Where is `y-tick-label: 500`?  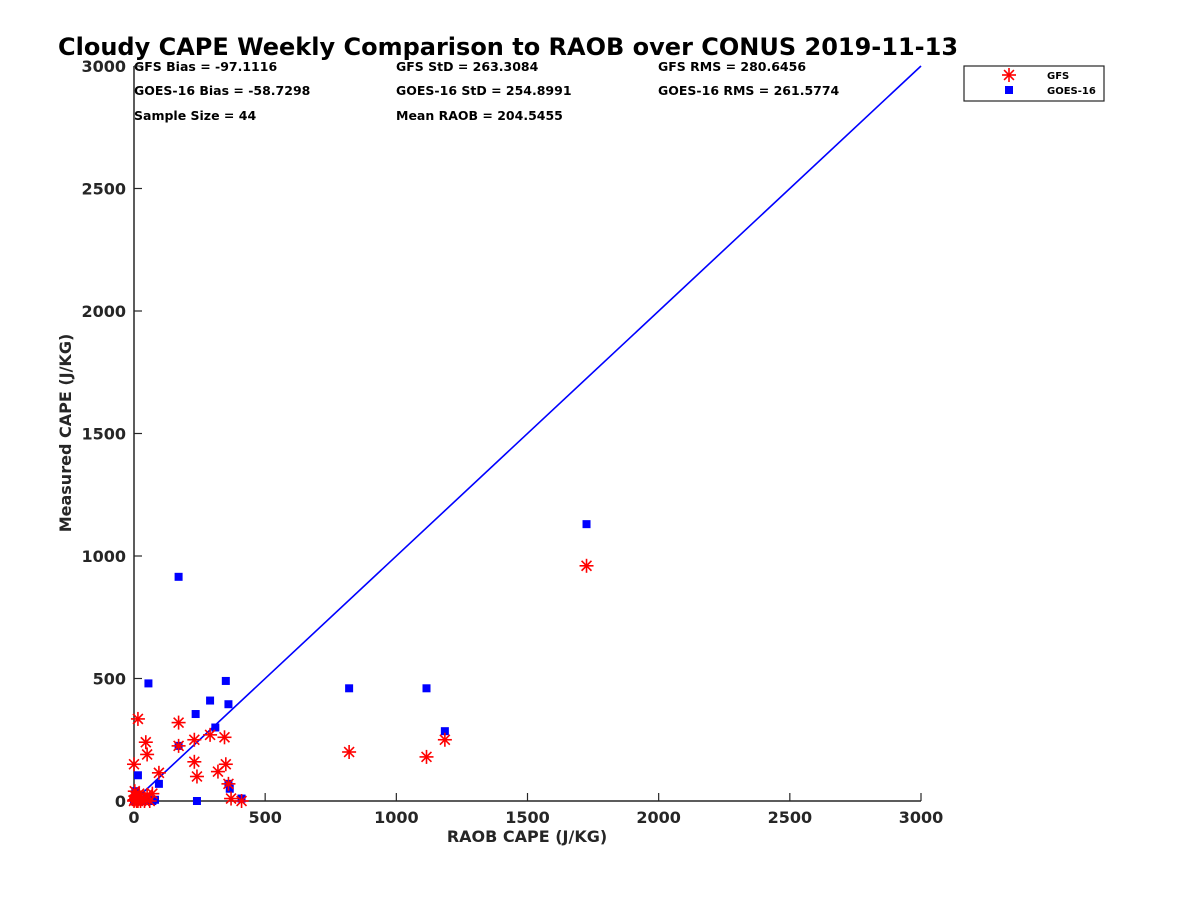
y-tick-label: 500 is located at coordinates (109, 679).